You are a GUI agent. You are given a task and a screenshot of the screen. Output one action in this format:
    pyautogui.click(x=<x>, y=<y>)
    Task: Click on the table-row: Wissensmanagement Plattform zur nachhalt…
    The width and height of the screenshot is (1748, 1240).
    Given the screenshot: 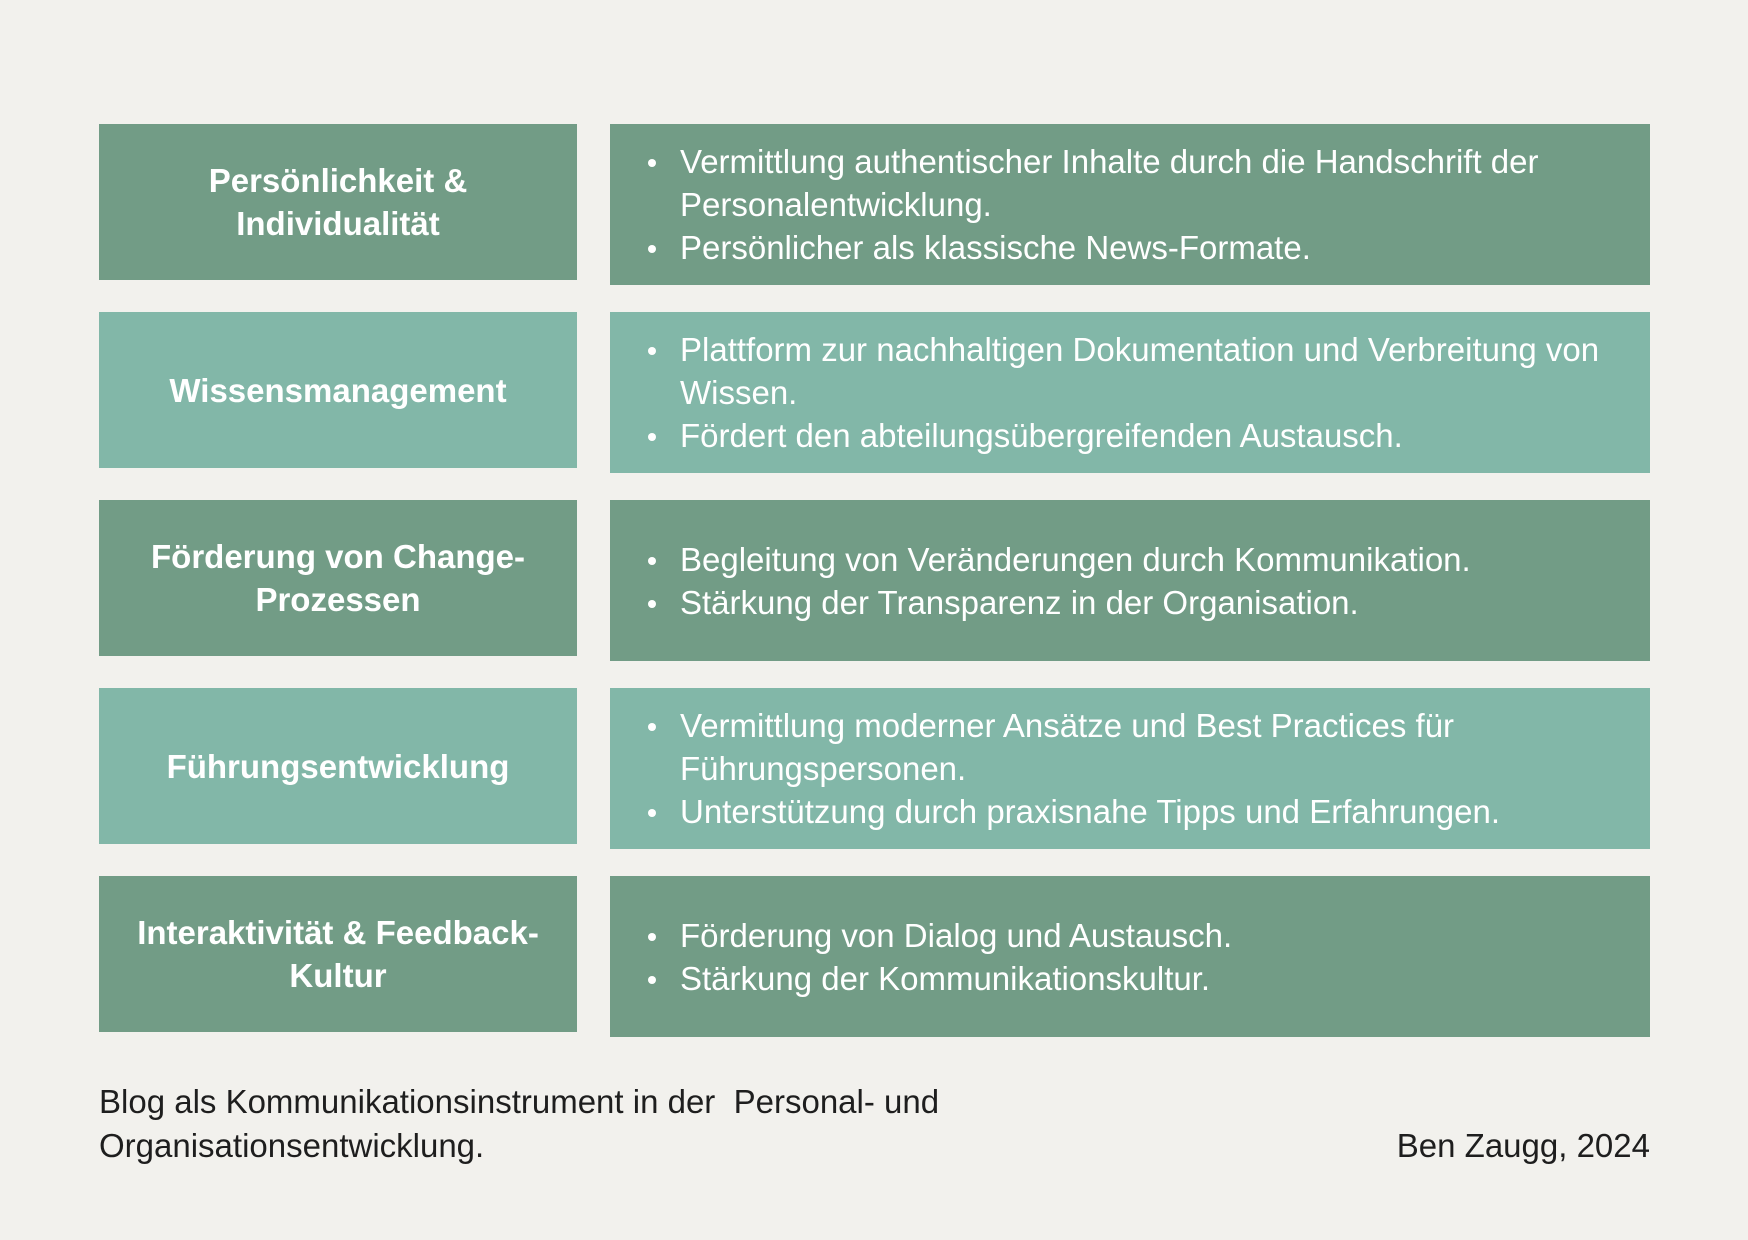 What is the action you would take?
    pyautogui.click(x=874, y=392)
    